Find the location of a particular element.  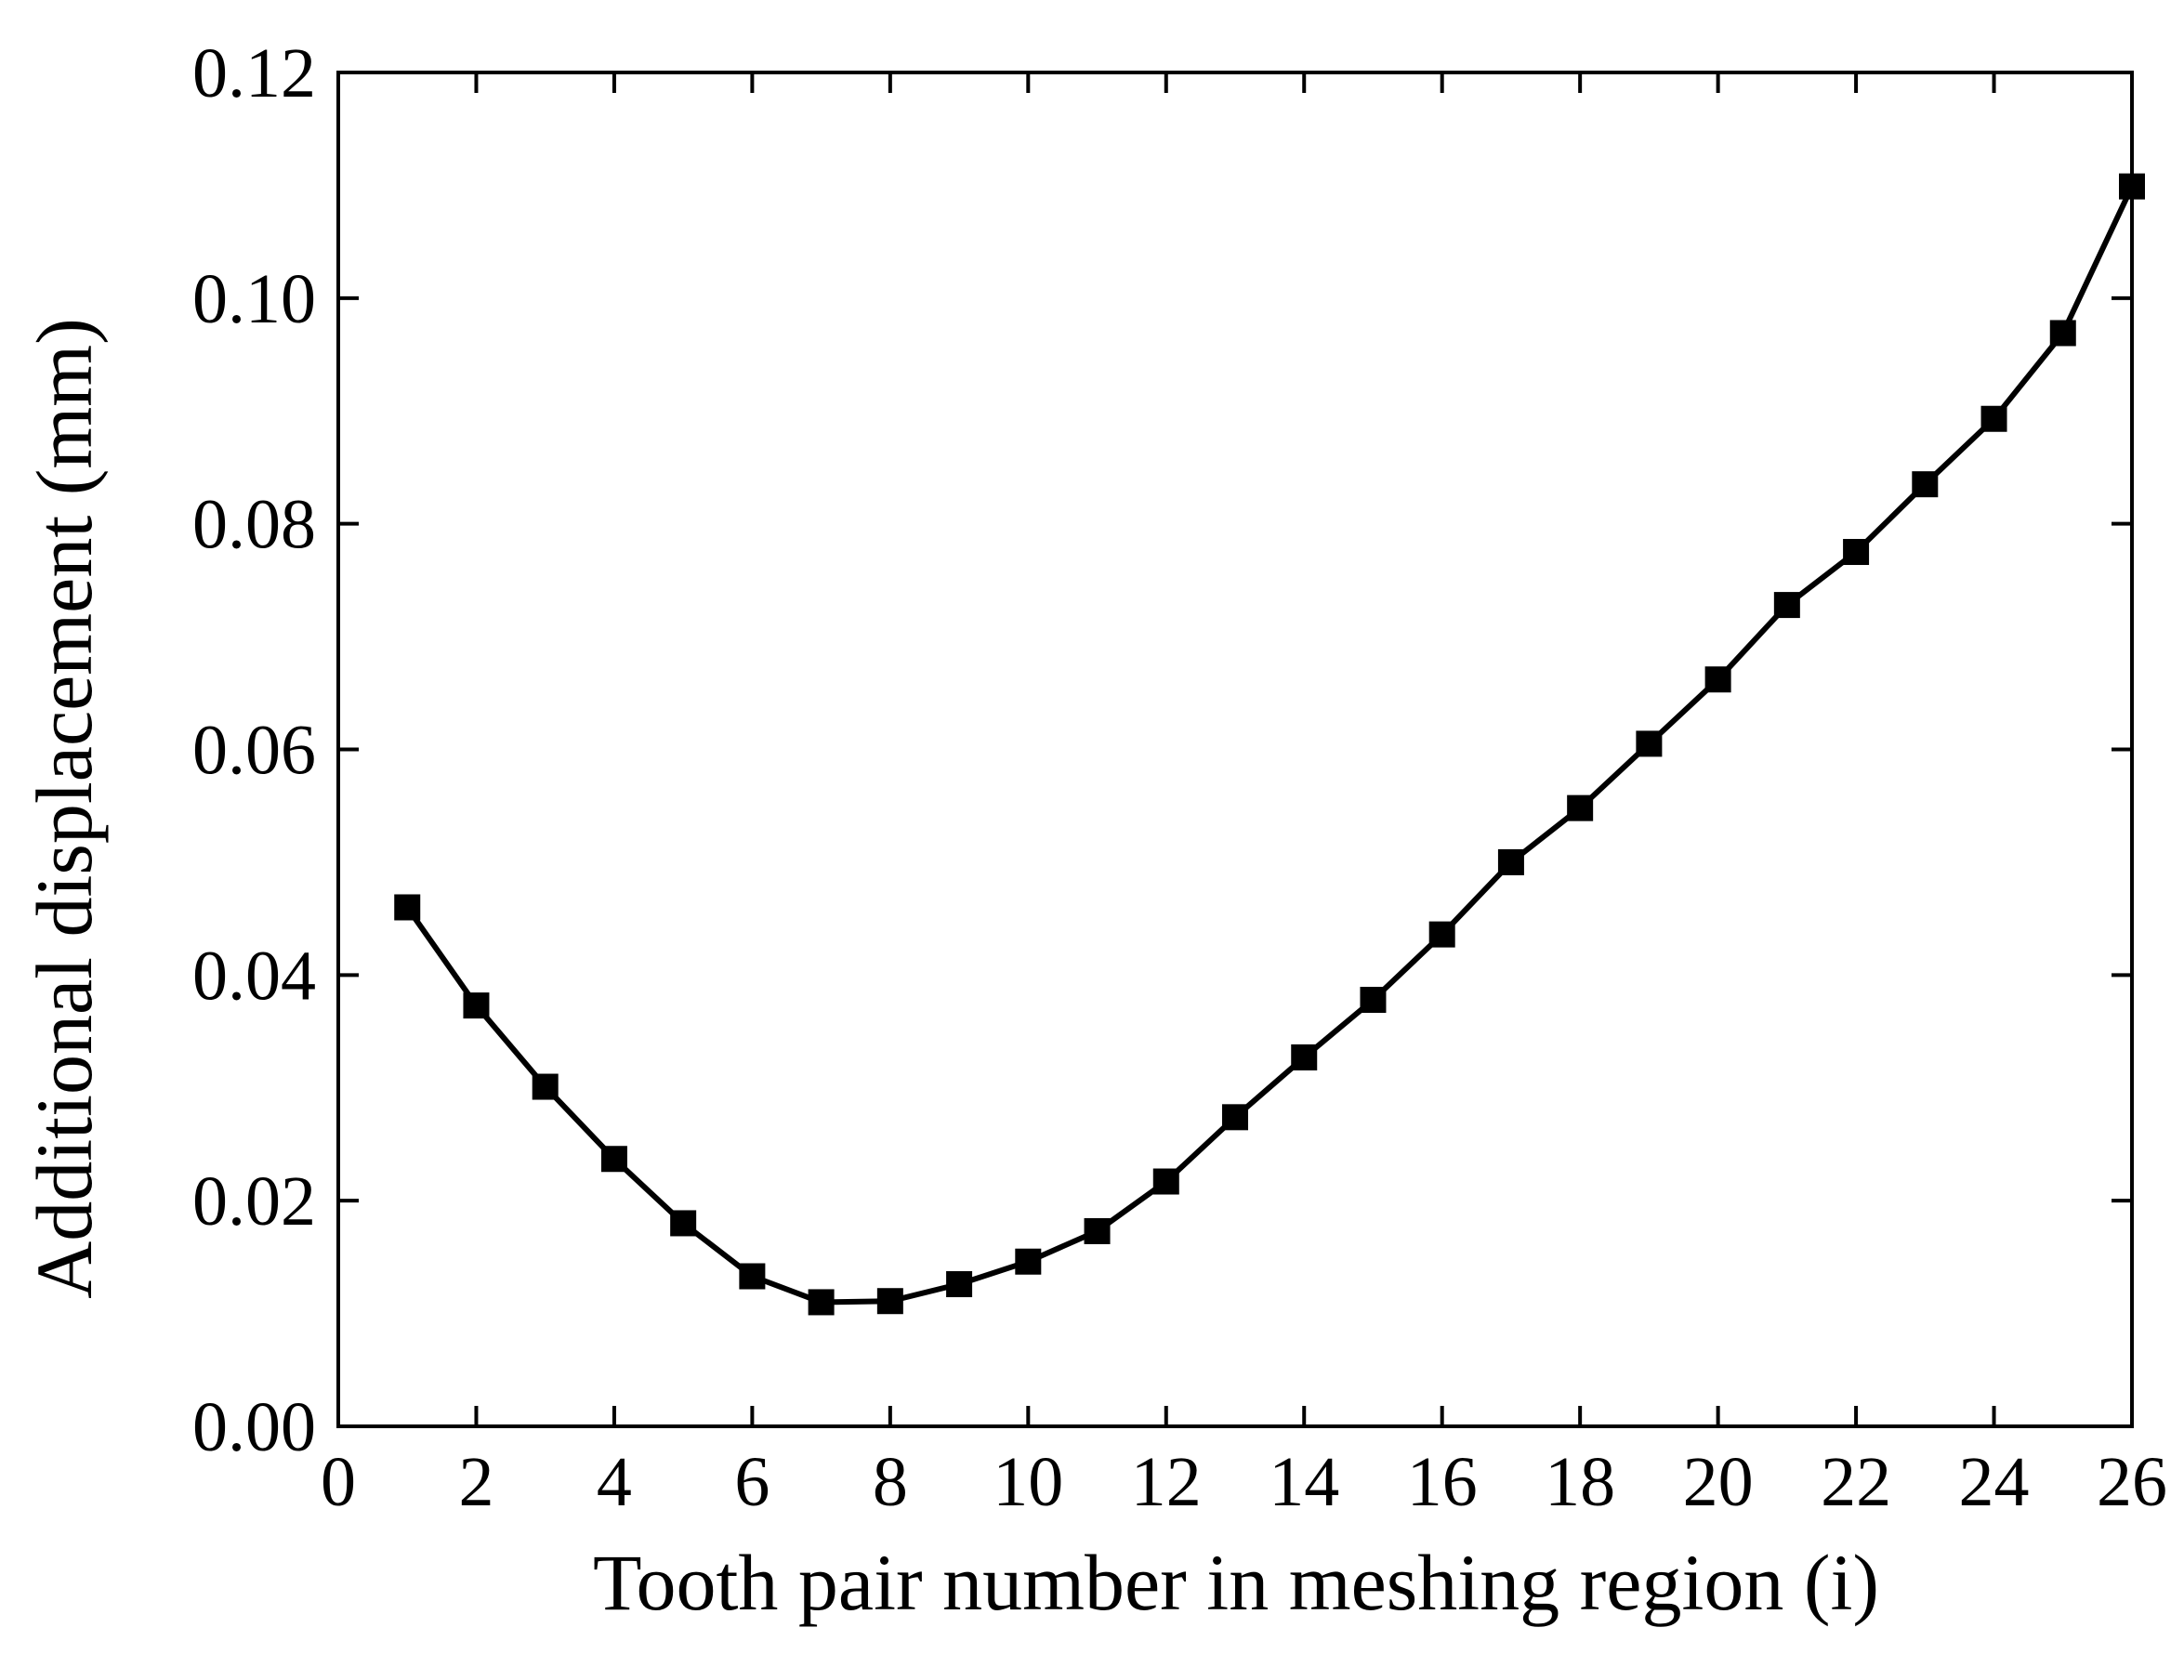

x-tick-label: 0 is located at coordinates (338, 1482).